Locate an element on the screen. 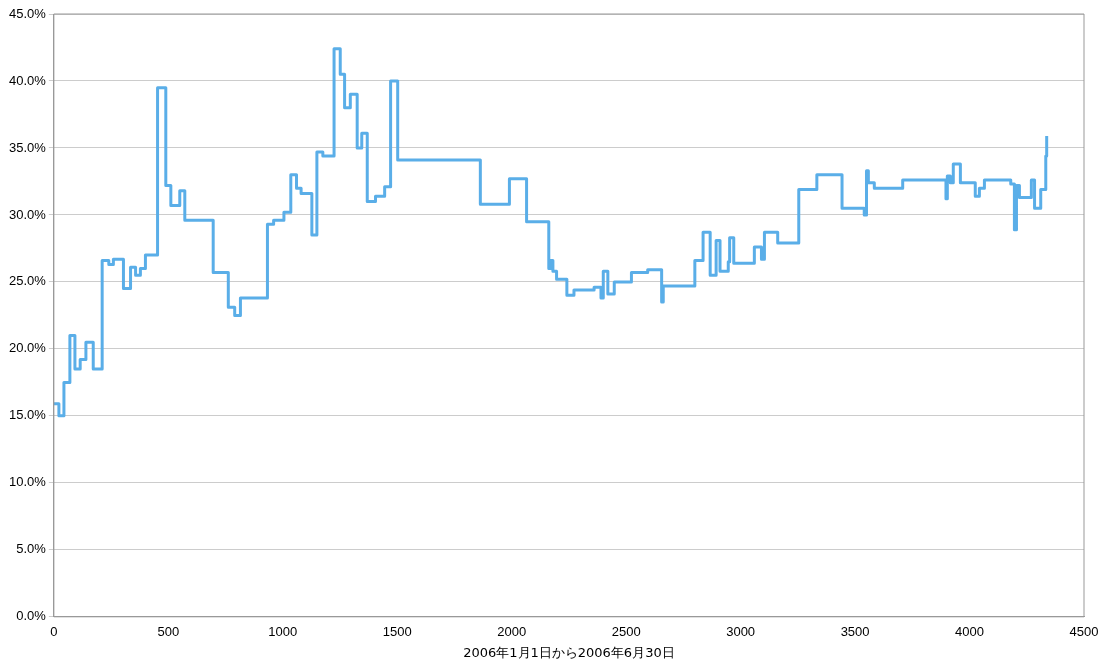 The width and height of the screenshot is (1108, 669). x-axis-title: 2006年1月1日から2006年6月30日 is located at coordinates (569, 652).